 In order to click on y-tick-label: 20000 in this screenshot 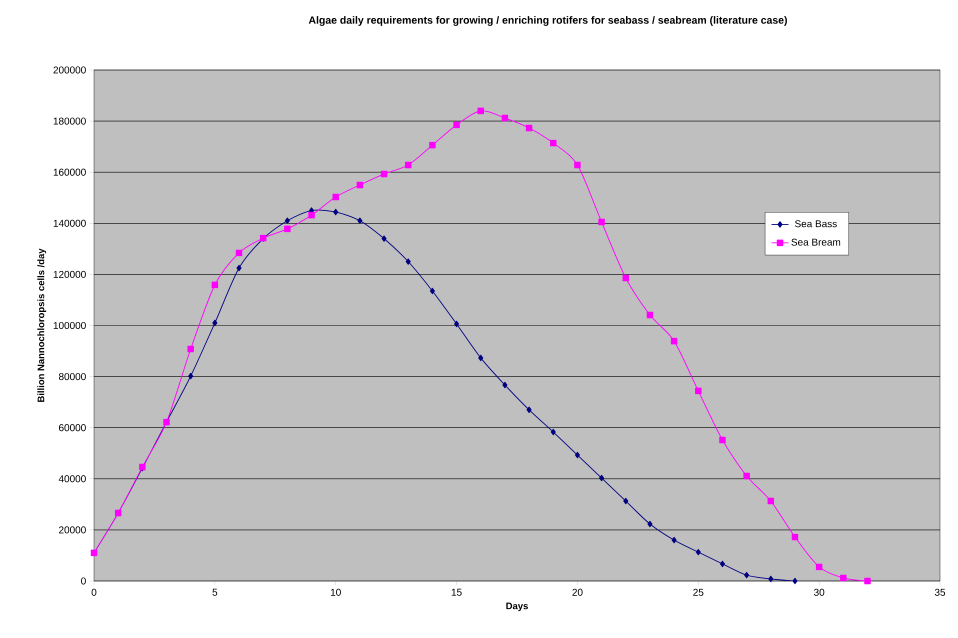, I will do `click(72, 530)`.